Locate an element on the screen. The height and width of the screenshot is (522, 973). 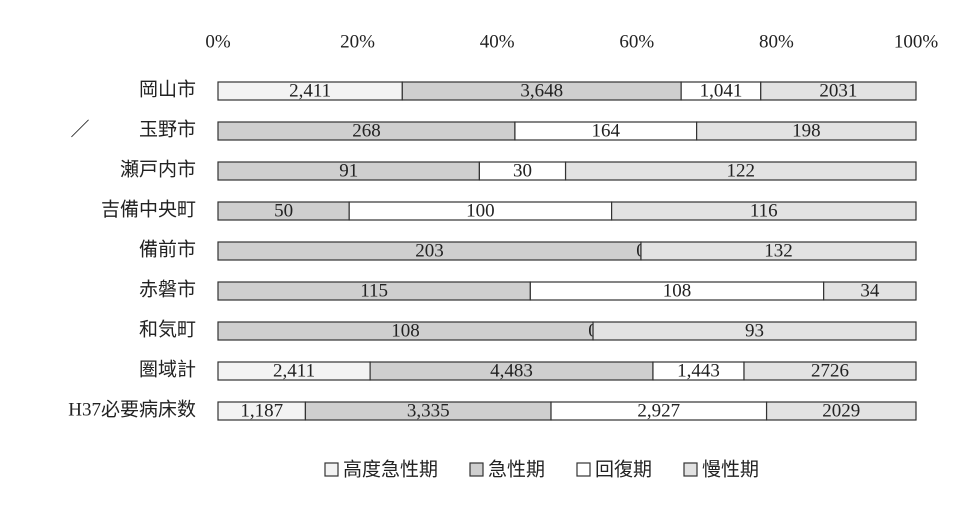
data-label: 2029 is located at coordinates (841, 410).